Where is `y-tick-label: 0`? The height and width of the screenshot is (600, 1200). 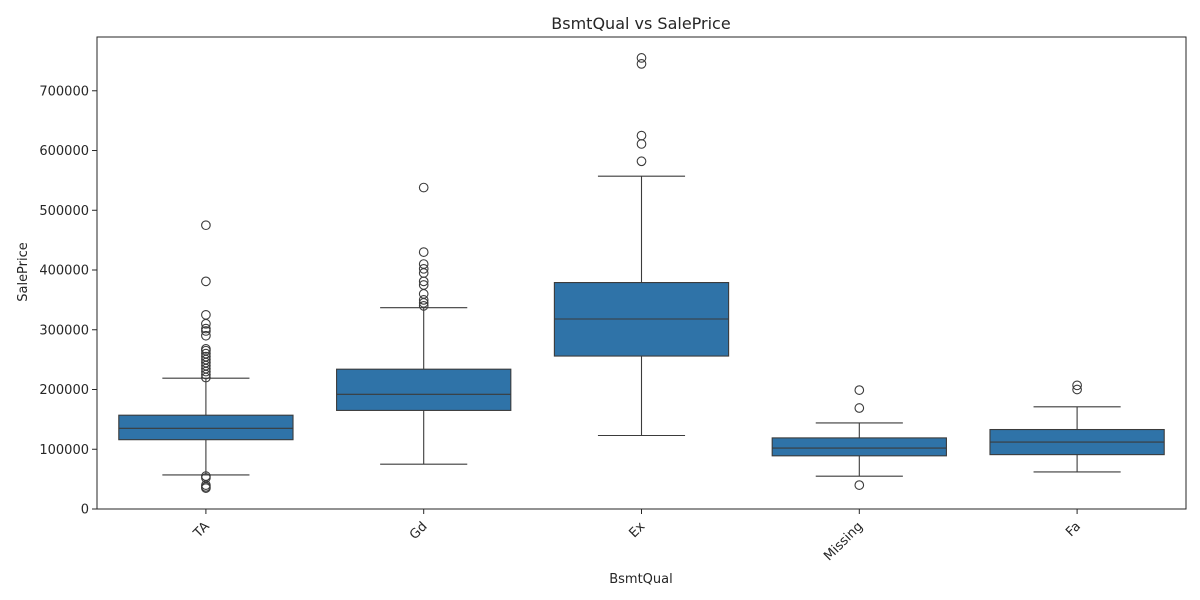 y-tick-label: 0 is located at coordinates (85, 510).